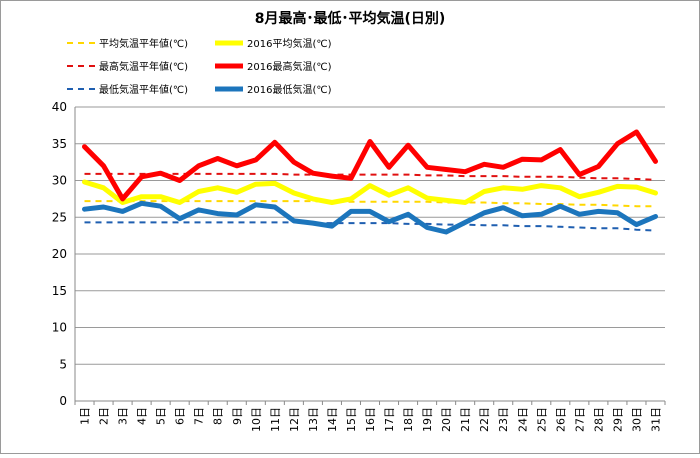 The width and height of the screenshot is (700, 458). What do you see at coordinates (180, 416) in the screenshot?
I see `x-tick-label: 6日` at bounding box center [180, 416].